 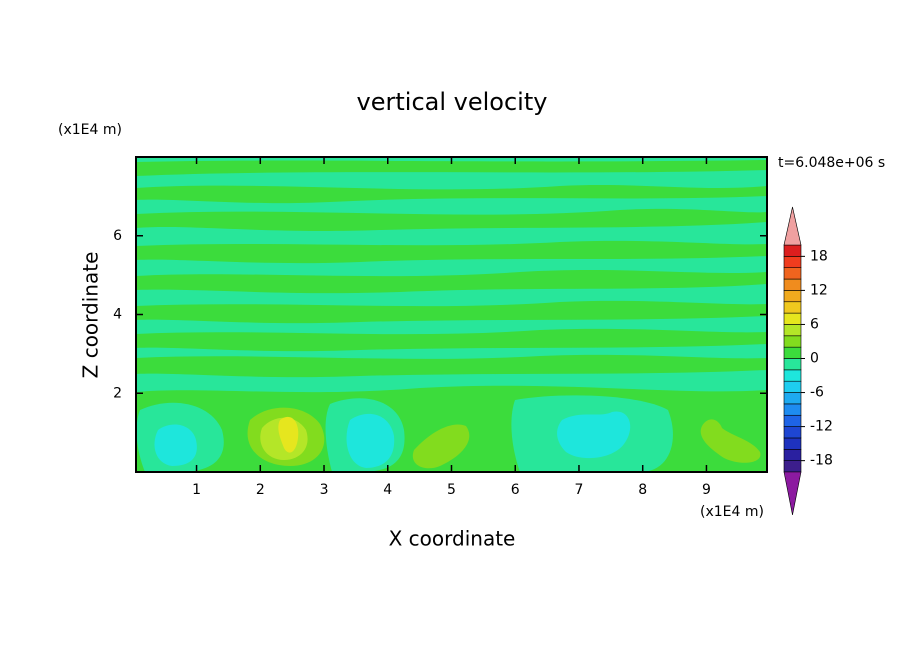 I want to click on x-tick-label: 4, so click(x=387, y=490).